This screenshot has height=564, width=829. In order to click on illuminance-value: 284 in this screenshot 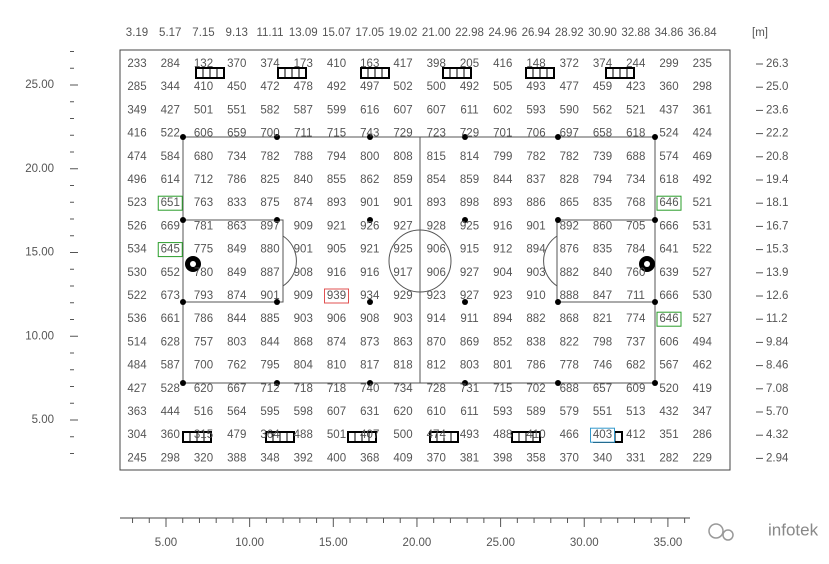, I will do `click(171, 64)`.